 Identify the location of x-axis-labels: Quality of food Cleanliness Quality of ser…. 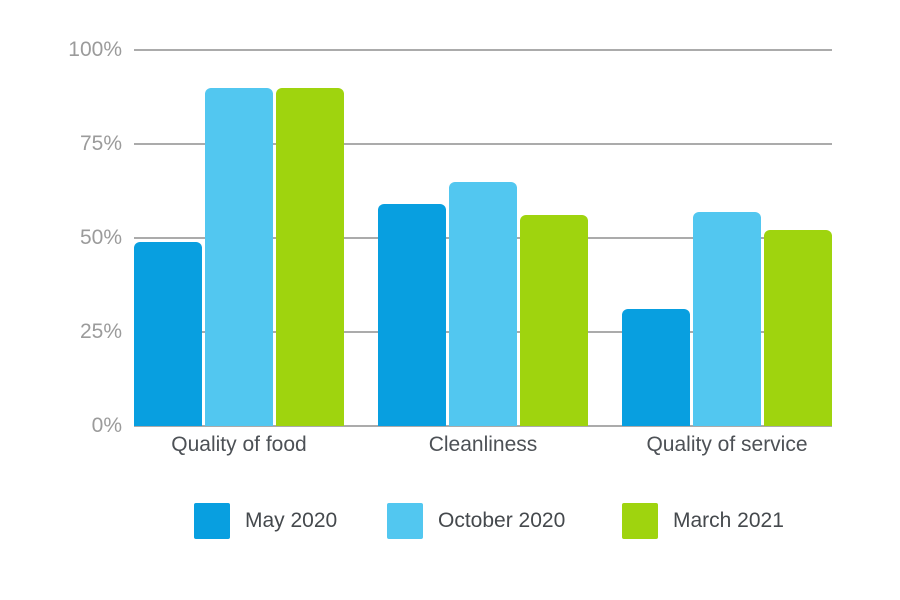
(483, 445).